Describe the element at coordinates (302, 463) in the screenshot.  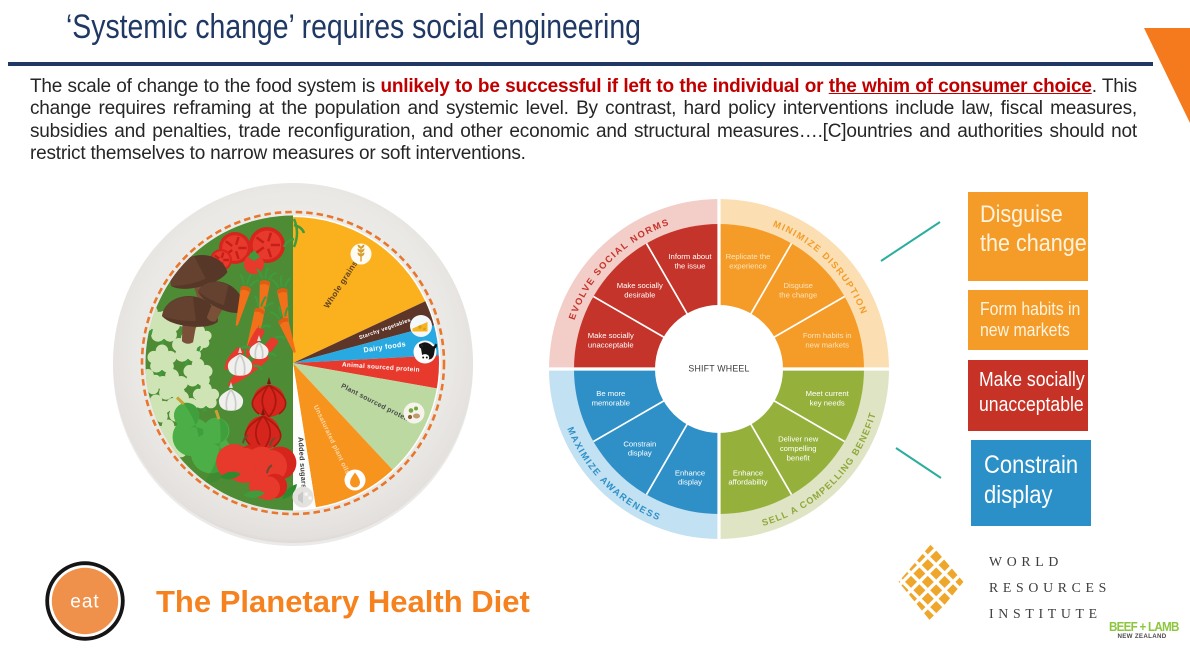
I see `svg-text: Added sugars` at that location.